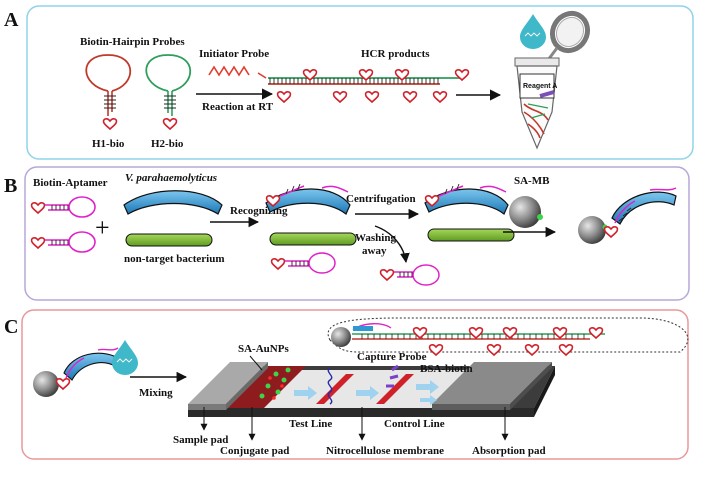 Image resolution: width=709 pixels, height=482 pixels. I want to click on au-nanoparticle-icon, so click(275, 383).